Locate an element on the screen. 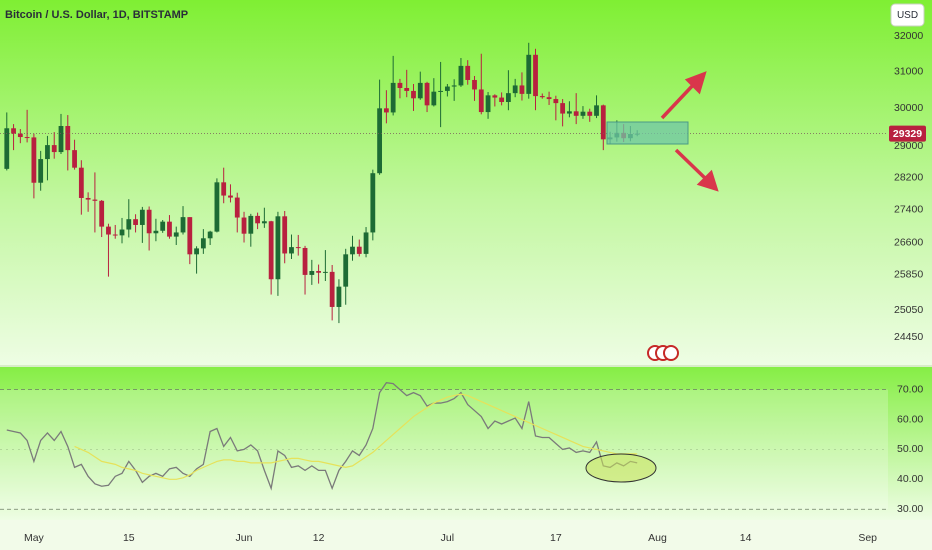 This screenshot has width=932, height=550. event-icons is located at coordinates (663, 353).